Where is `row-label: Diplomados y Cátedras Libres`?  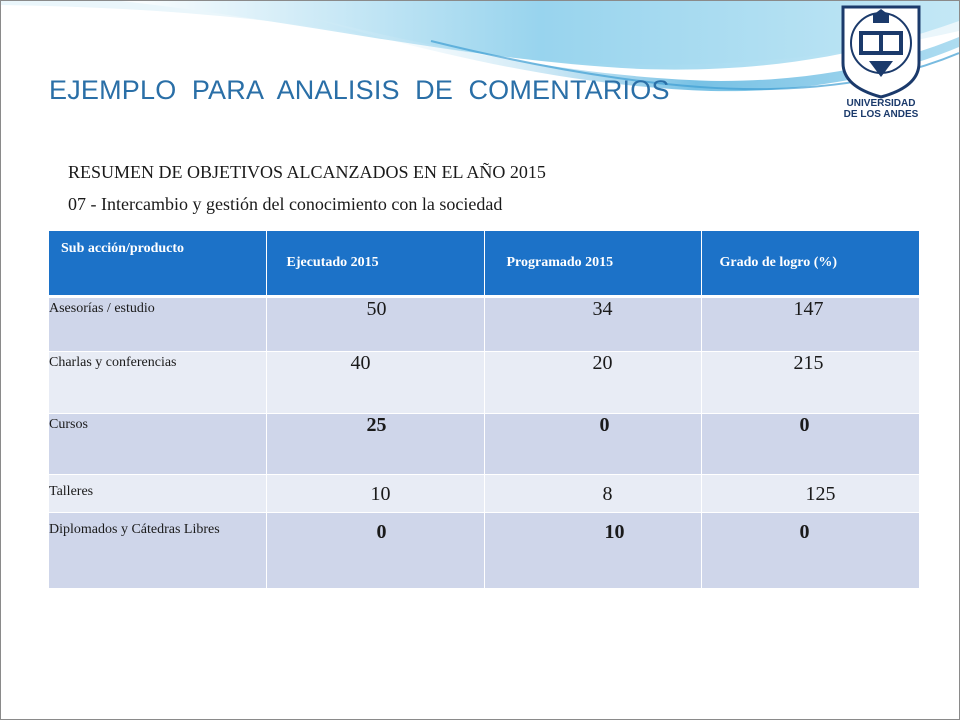
row-label: Diplomados y Cátedras Libres is located at coordinates (158, 550).